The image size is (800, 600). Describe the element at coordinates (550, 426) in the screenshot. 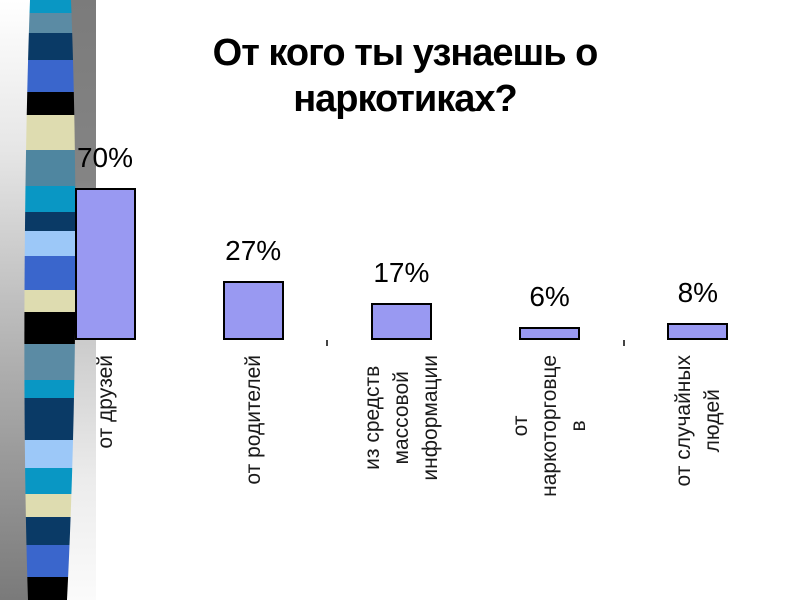

I see `bar-category-label: от наркоторговце в` at that location.